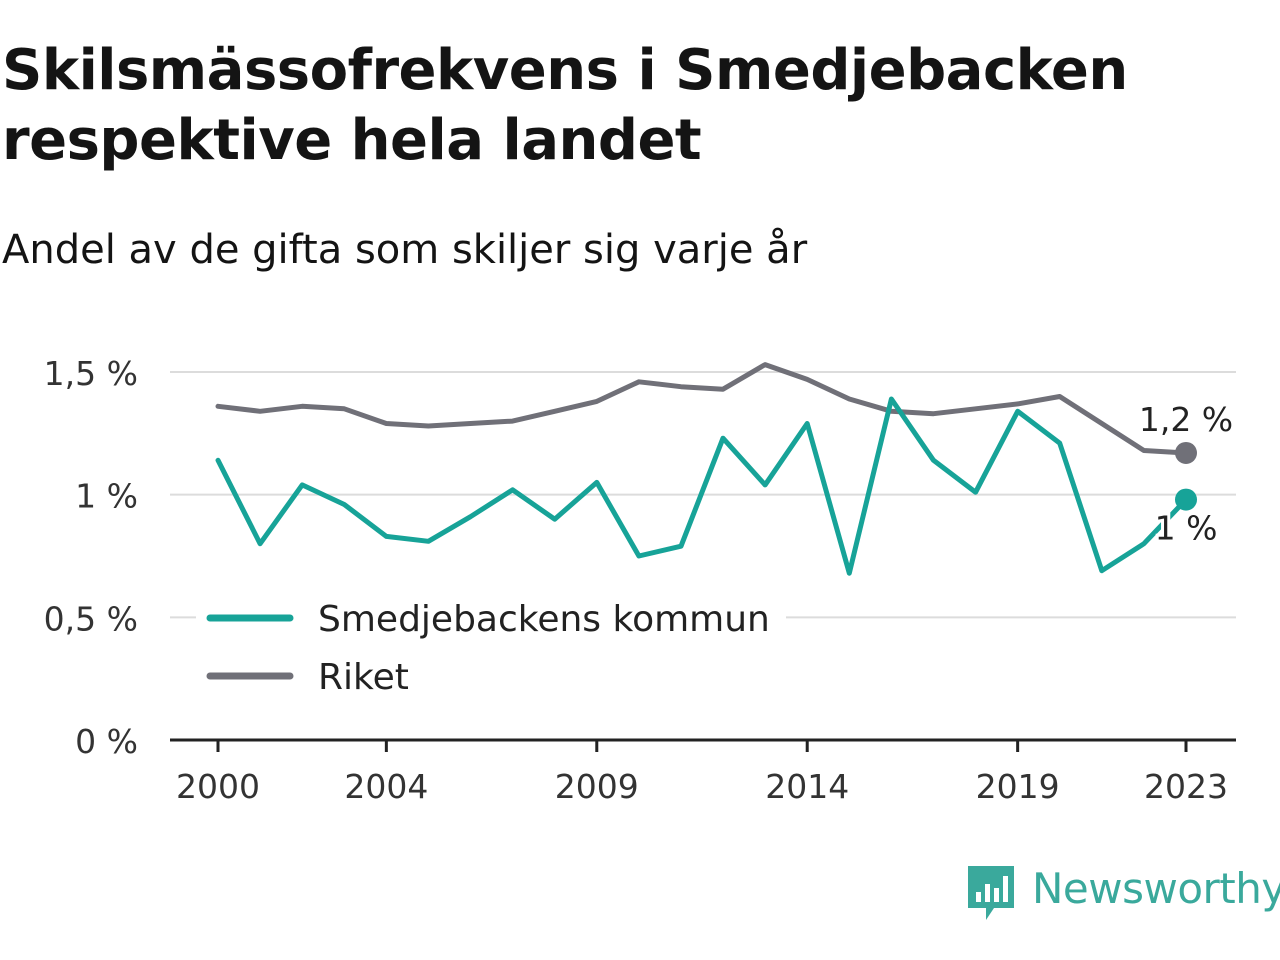 The image size is (1280, 960). What do you see at coordinates (1186, 786) in the screenshot?
I see `x-tick-label: 2023` at bounding box center [1186, 786].